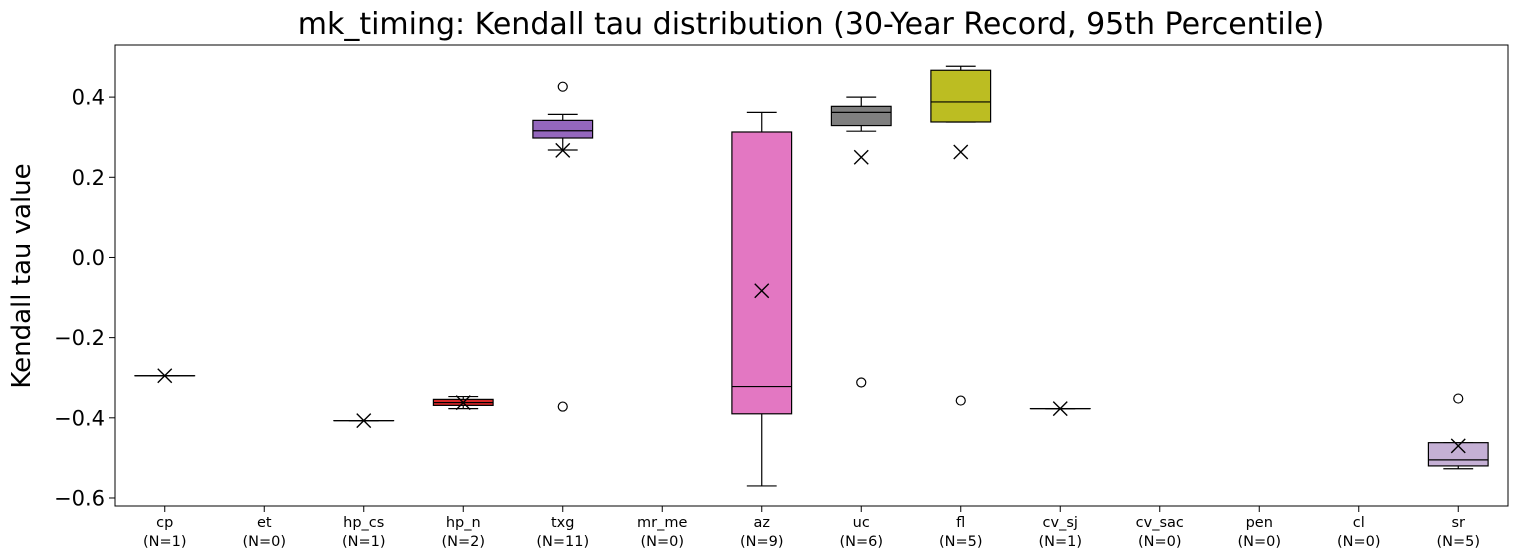 Image resolution: width=1519 pixels, height=559 pixels. I want to click on y-tick-label: −0.2, so click(79, 338).